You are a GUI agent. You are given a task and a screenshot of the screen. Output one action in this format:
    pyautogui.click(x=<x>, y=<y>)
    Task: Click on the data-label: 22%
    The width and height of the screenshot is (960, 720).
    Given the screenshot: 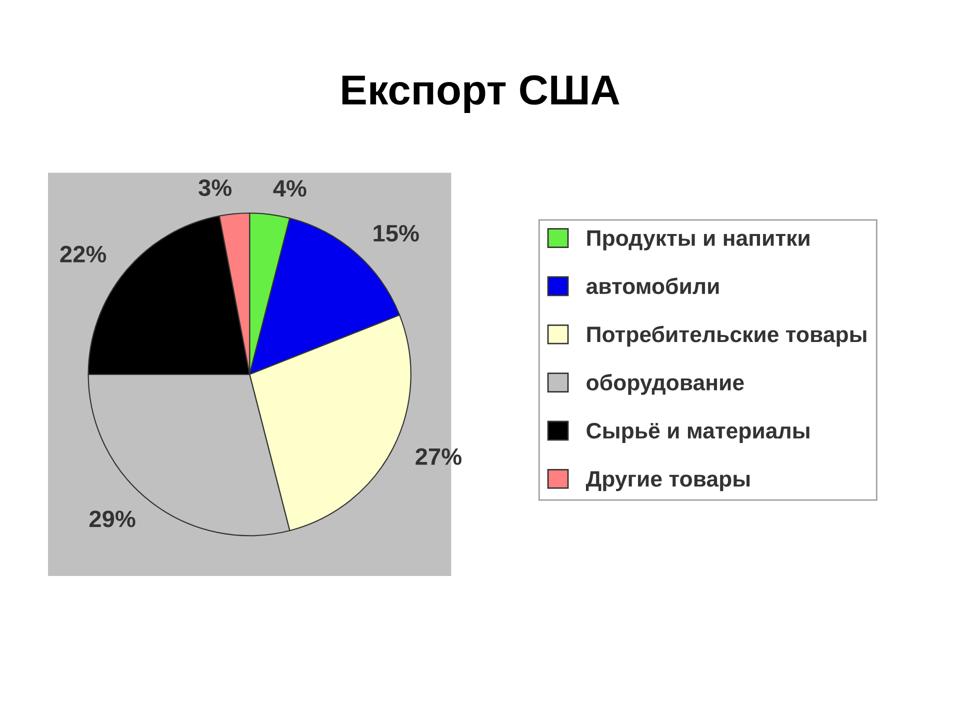 What is the action you would take?
    pyautogui.click(x=83, y=254)
    